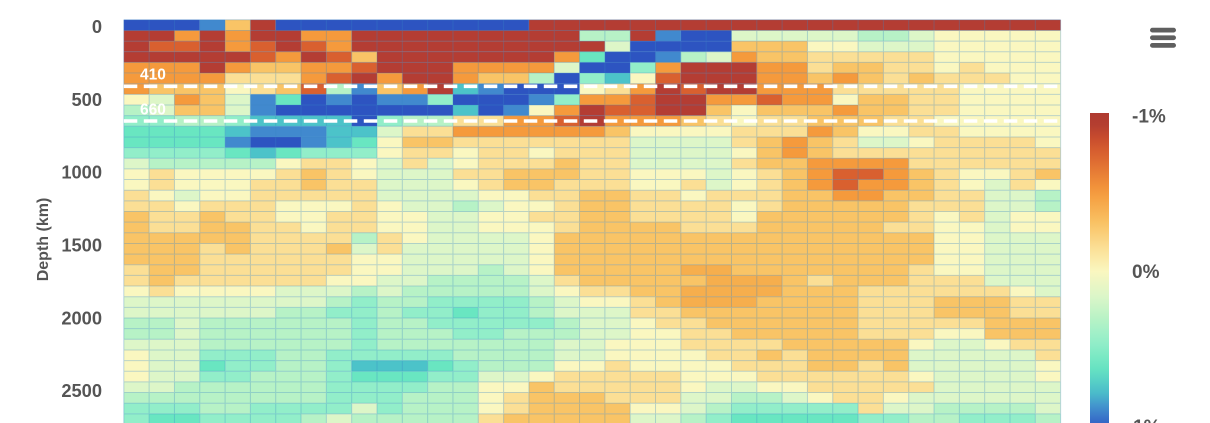 This screenshot has height=423, width=1210. What do you see at coordinates (1146, 272) in the screenshot?
I see `svg-text: 0%` at bounding box center [1146, 272].